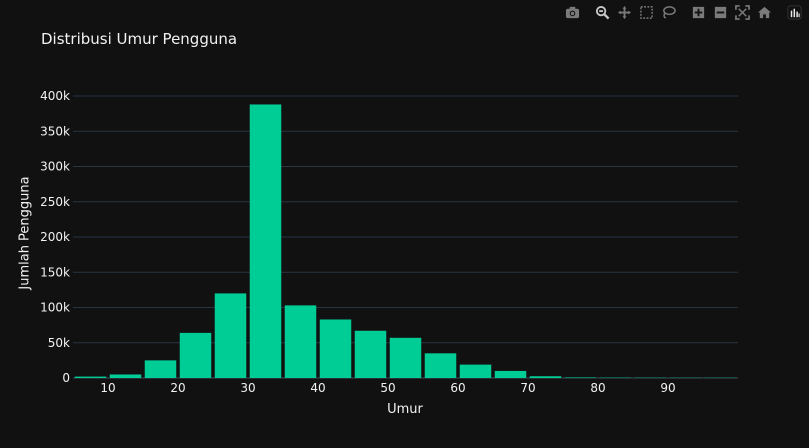 The image size is (809, 448). What do you see at coordinates (139, 39) in the screenshot?
I see `chart-title: Distribusi Umur Pengguna` at bounding box center [139, 39].